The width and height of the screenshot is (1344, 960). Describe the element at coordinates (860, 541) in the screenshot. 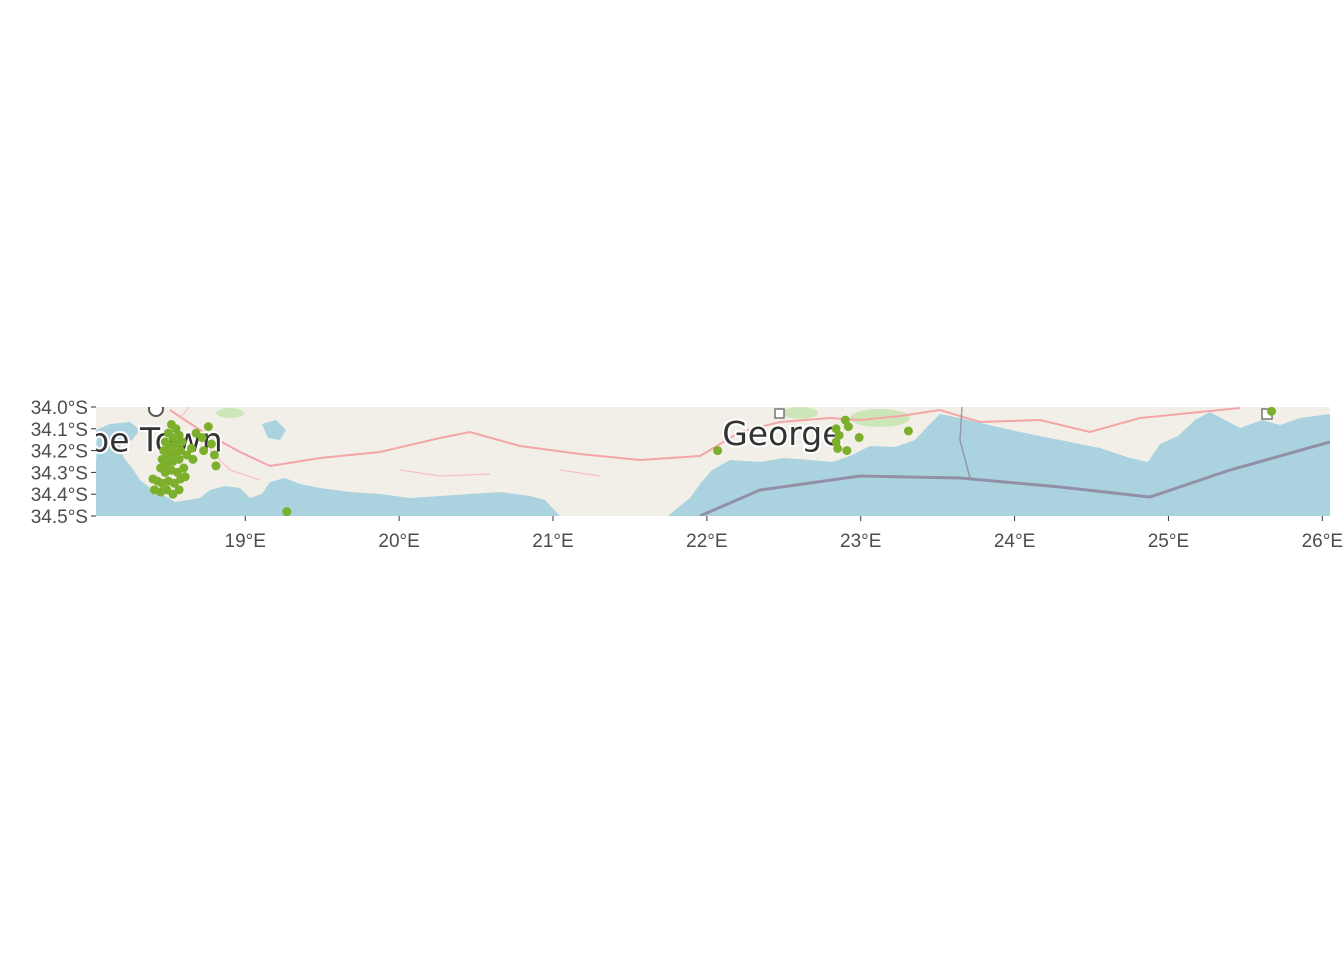

I see `x-tick-label: 23°E` at that location.